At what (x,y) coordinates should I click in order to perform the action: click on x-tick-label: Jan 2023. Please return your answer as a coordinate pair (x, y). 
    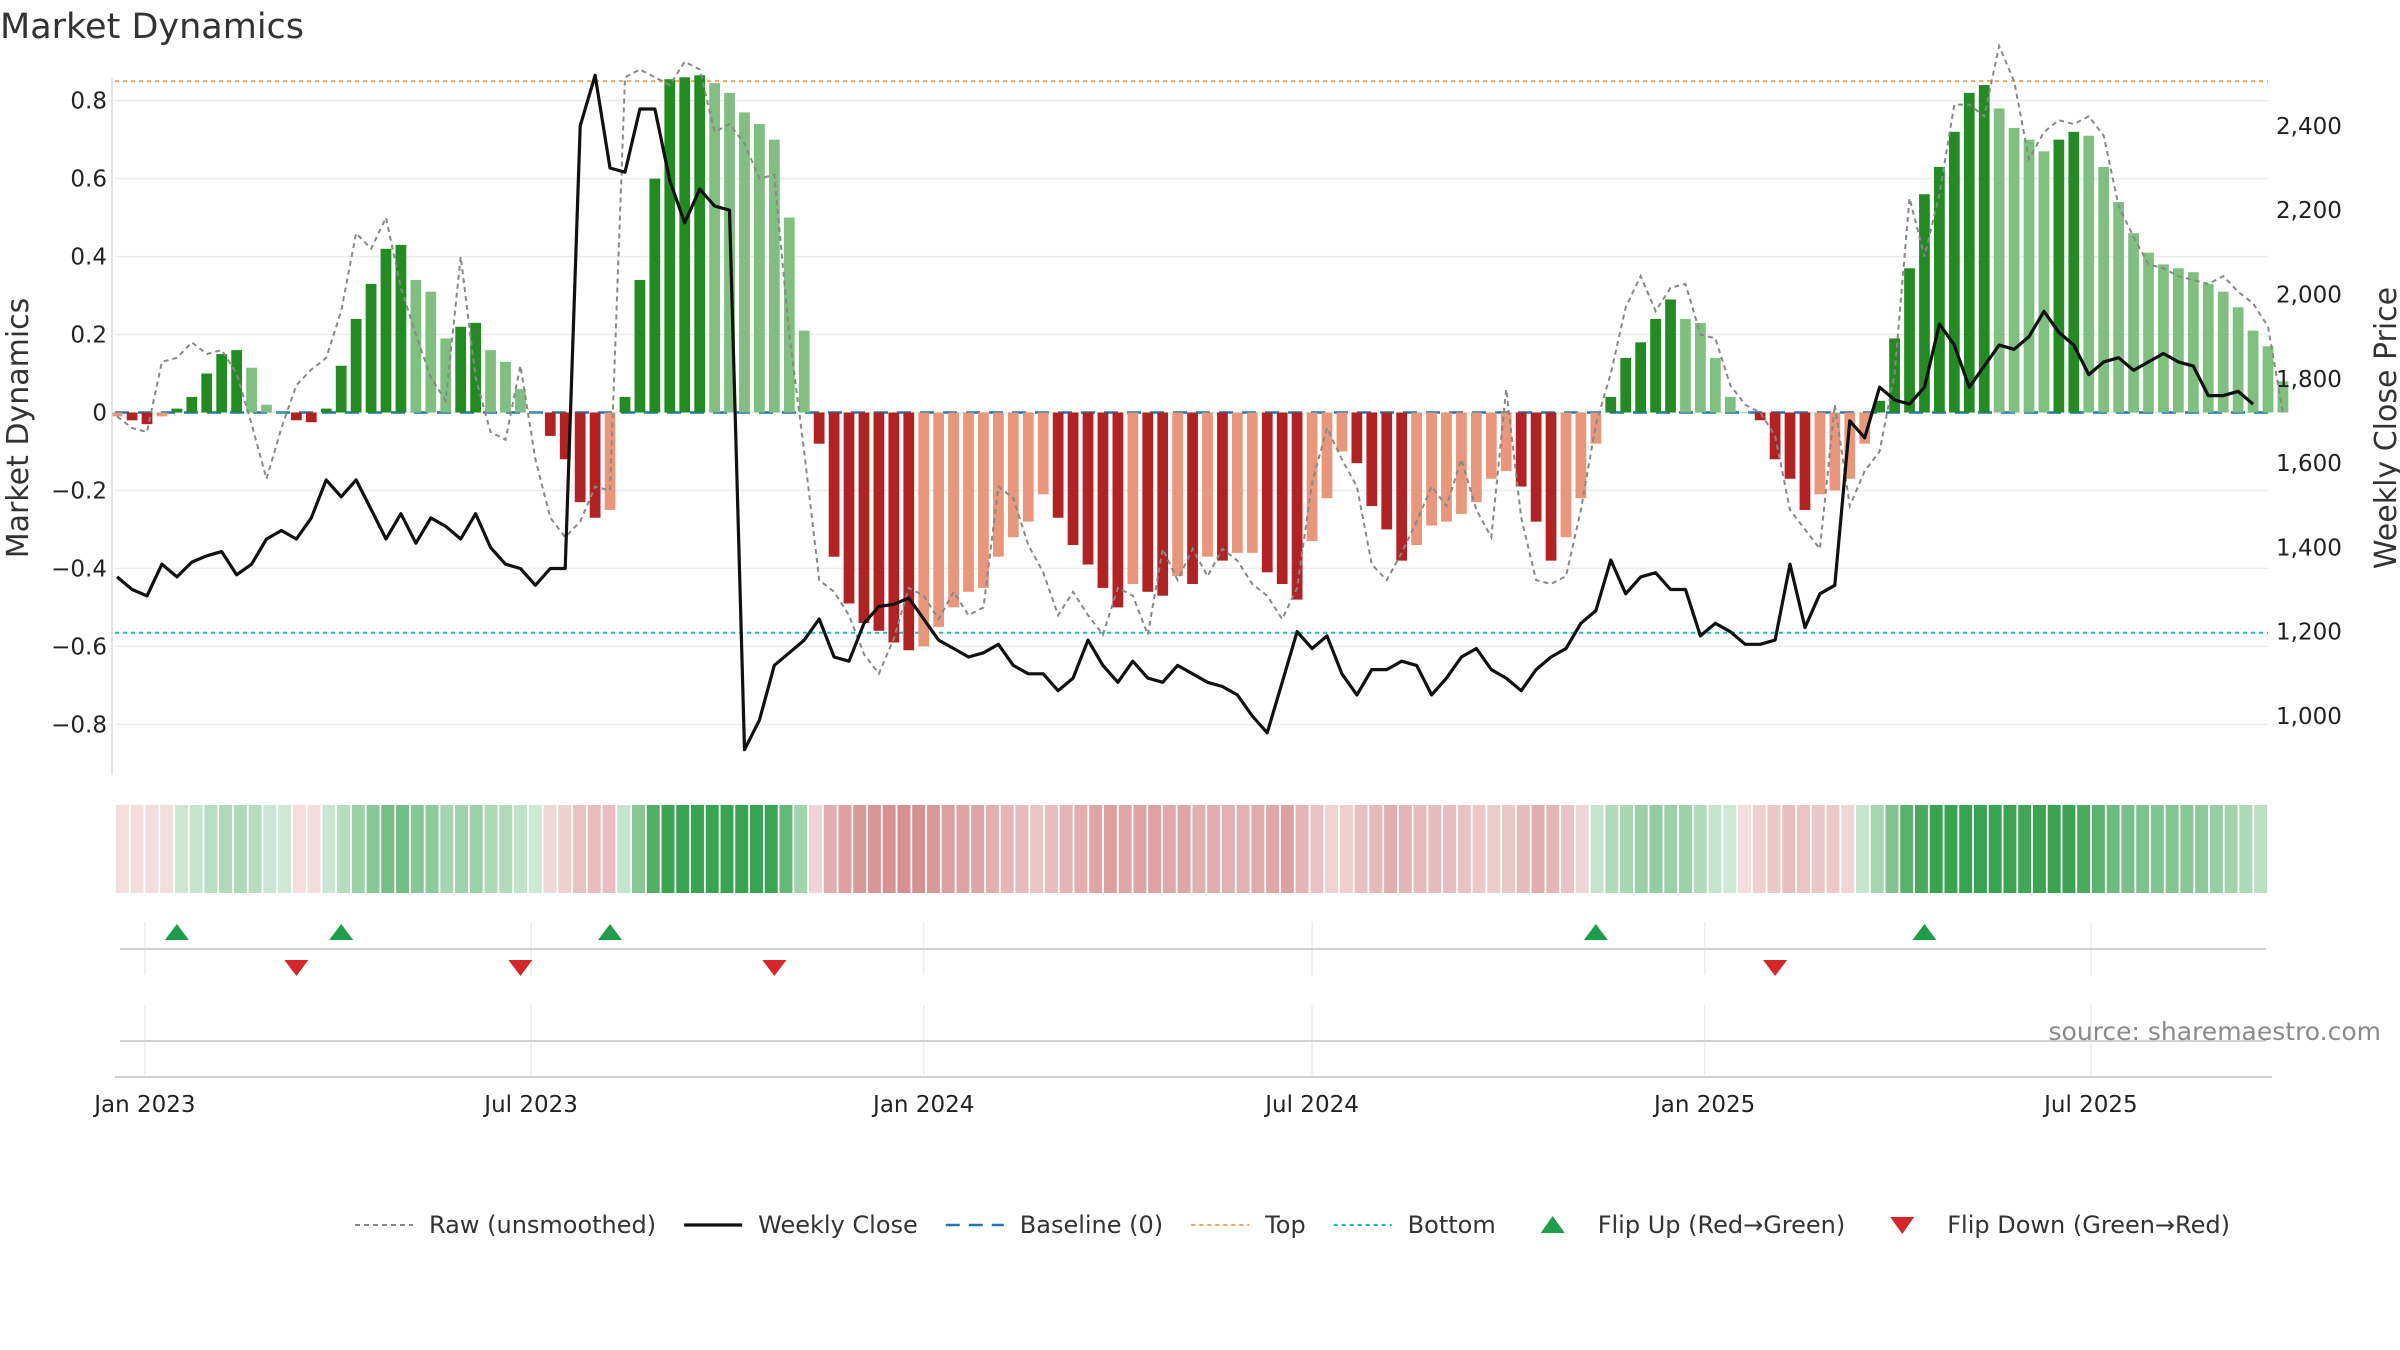
    Looking at the image, I should click on (143, 1105).